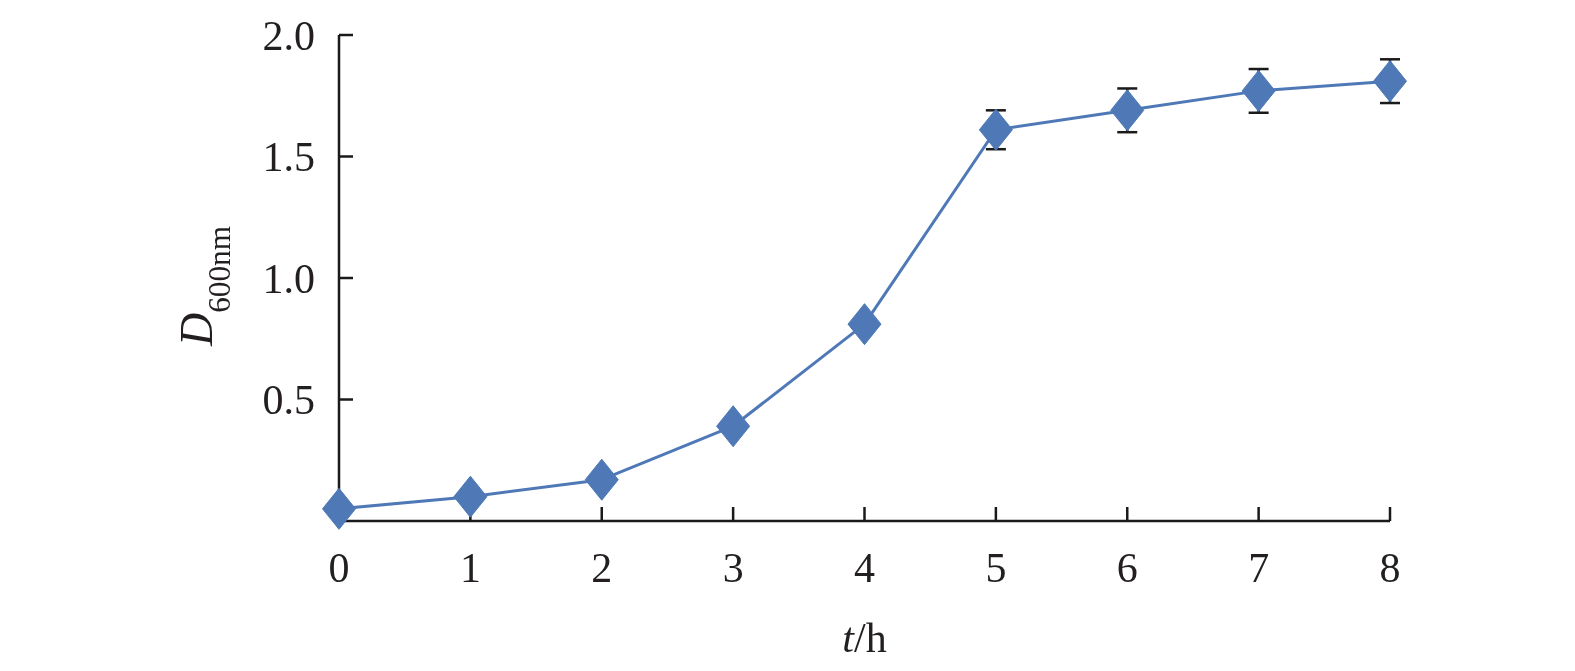 Image resolution: width=1575 pixels, height=671 pixels. I want to click on x-tick-label: 1, so click(470, 568).